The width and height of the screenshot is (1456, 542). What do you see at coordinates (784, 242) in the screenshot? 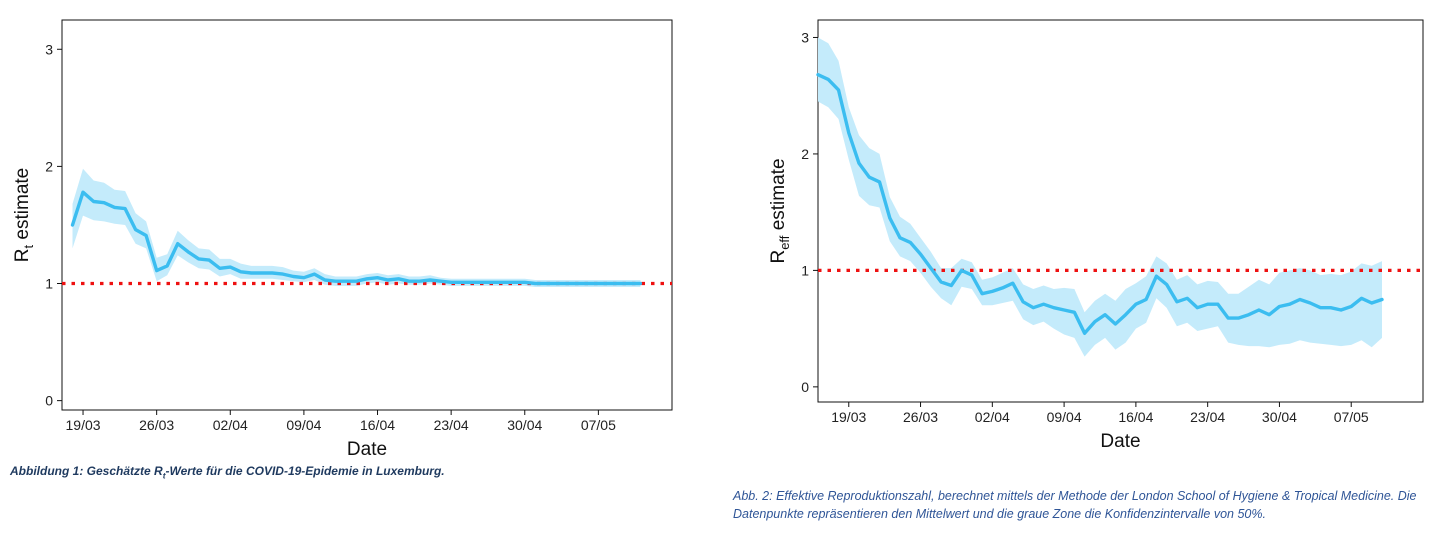
I see `y-axis-label-subscript: eff` at bounding box center [784, 242].